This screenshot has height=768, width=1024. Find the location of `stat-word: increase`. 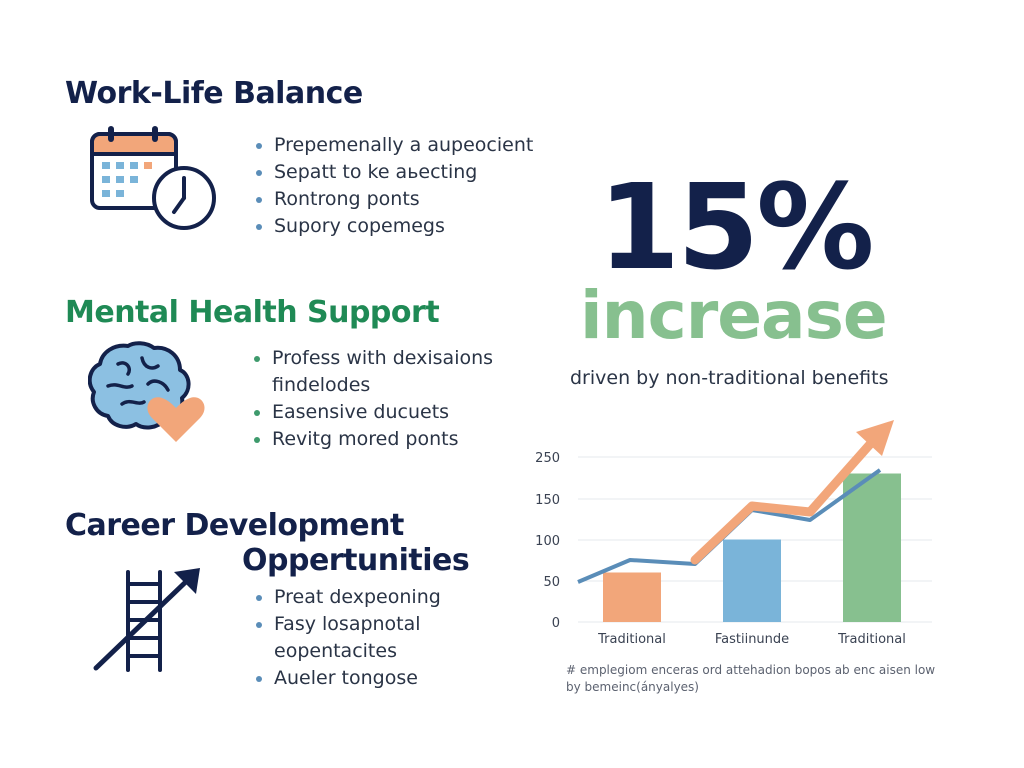

stat-word: increase is located at coordinates (734, 315).